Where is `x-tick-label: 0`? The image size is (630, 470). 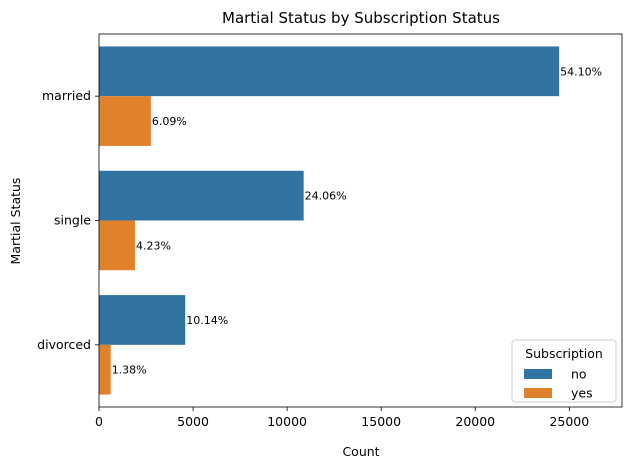
x-tick-label: 0 is located at coordinates (99, 421).